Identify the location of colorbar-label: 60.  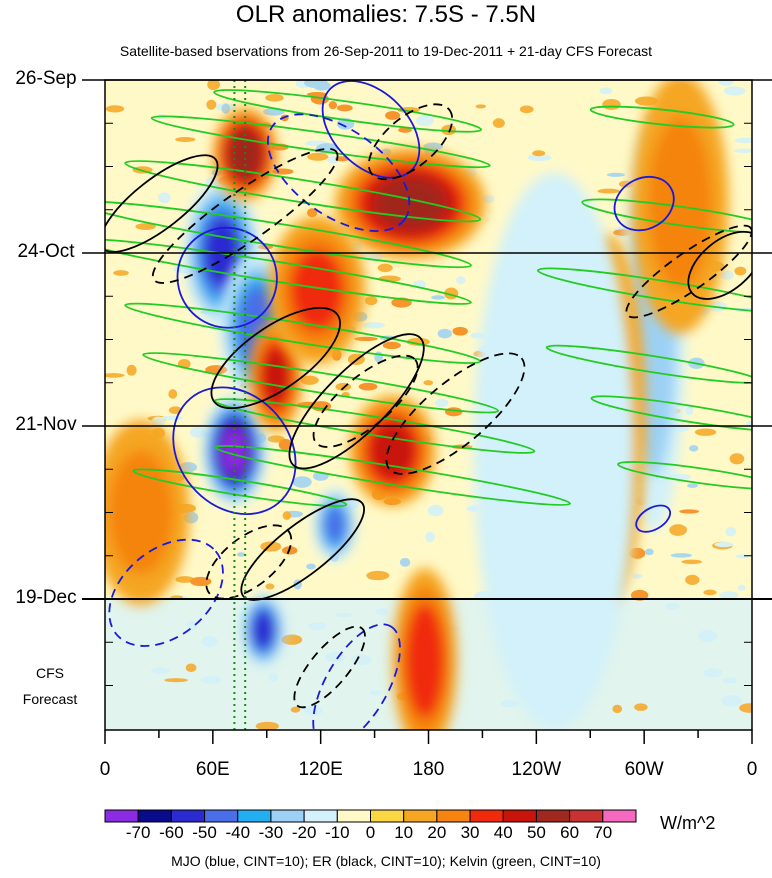
(570, 832).